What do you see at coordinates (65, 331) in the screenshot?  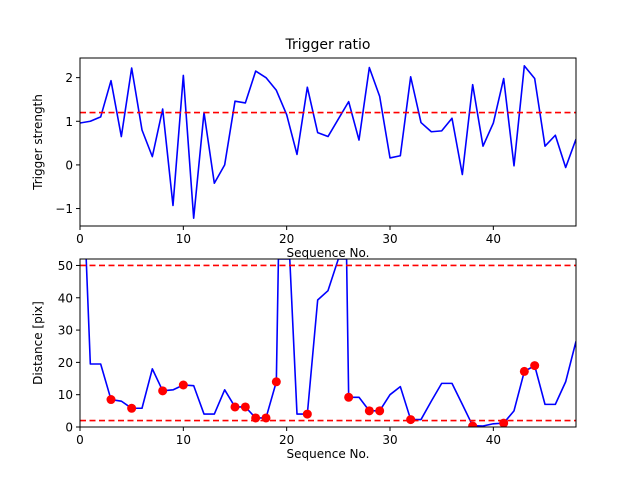 I see `y-tick-label: 30` at bounding box center [65, 331].